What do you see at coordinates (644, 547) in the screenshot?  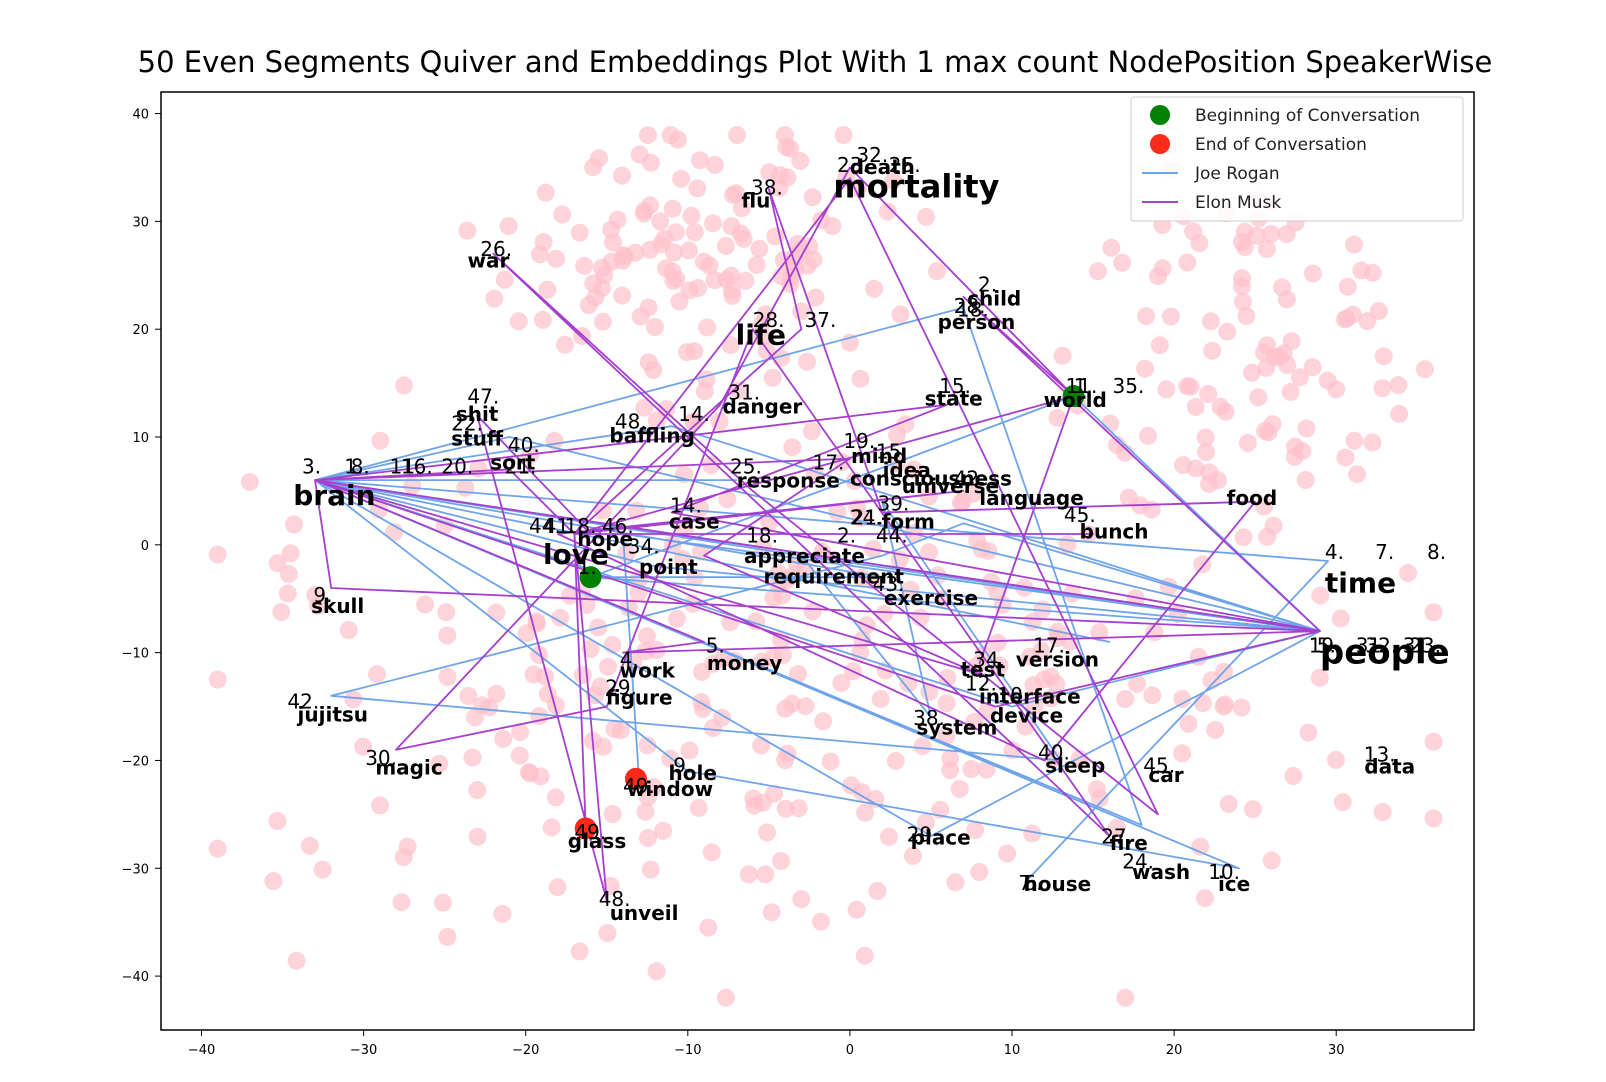 I see `segment-number-label: 34.` at bounding box center [644, 547].